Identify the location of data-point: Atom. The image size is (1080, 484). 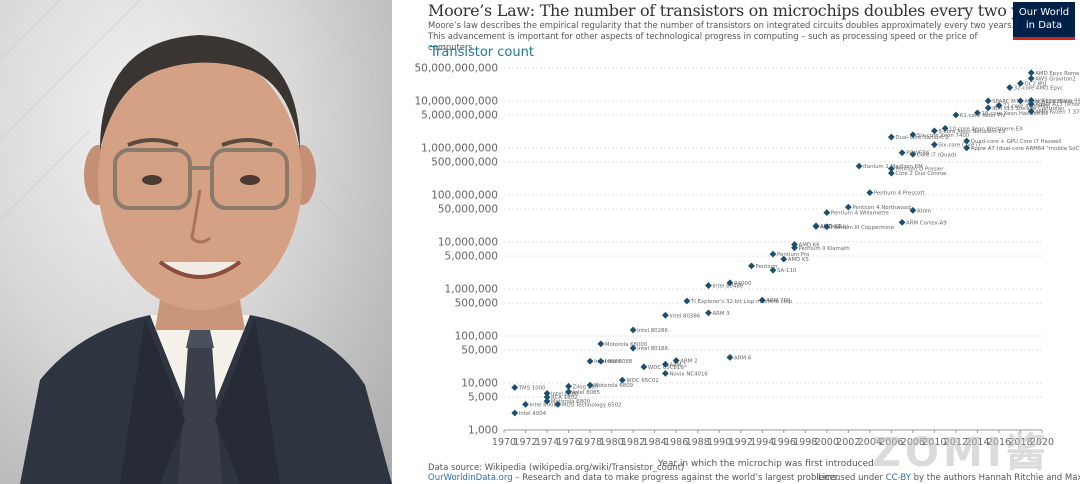
(920, 210).